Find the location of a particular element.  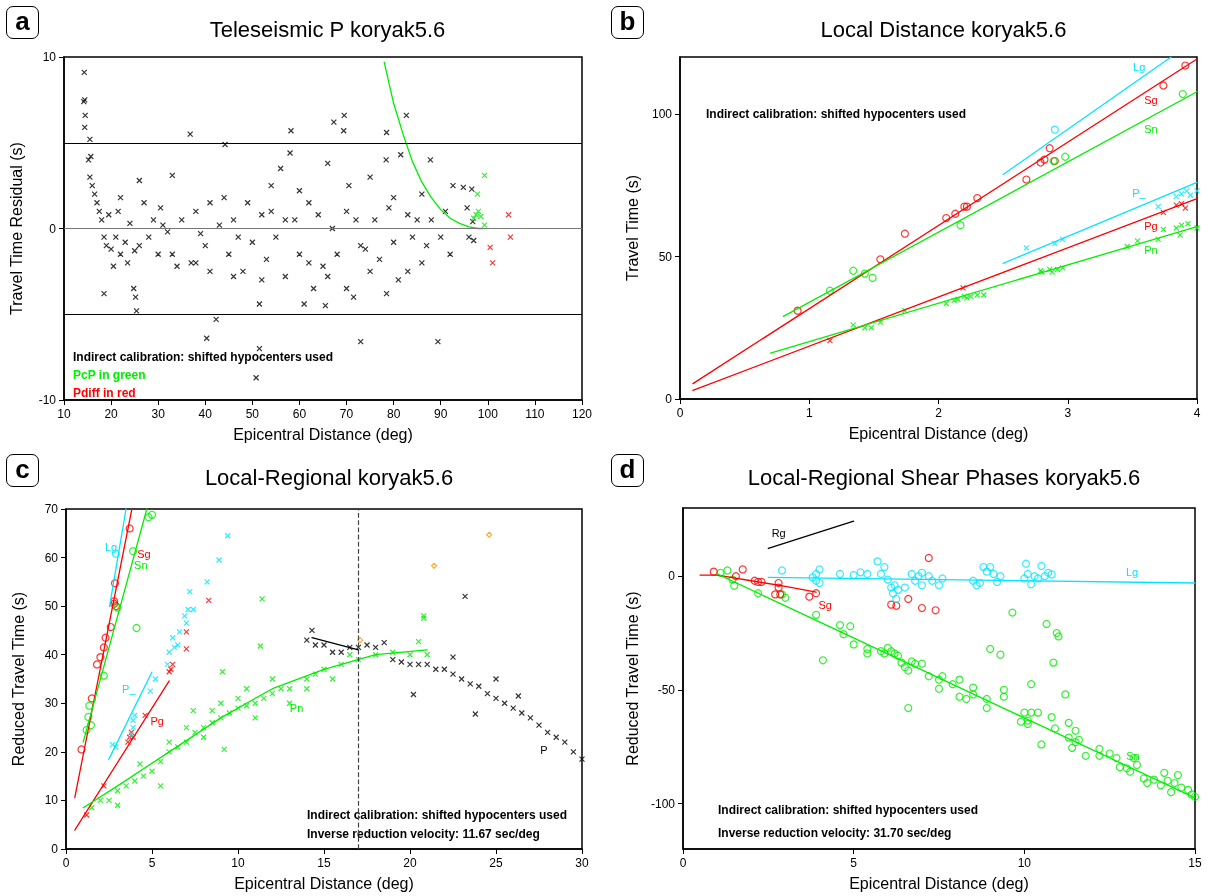

chart-title: Local-Regional koryak5.6 is located at coordinates (329, 477).